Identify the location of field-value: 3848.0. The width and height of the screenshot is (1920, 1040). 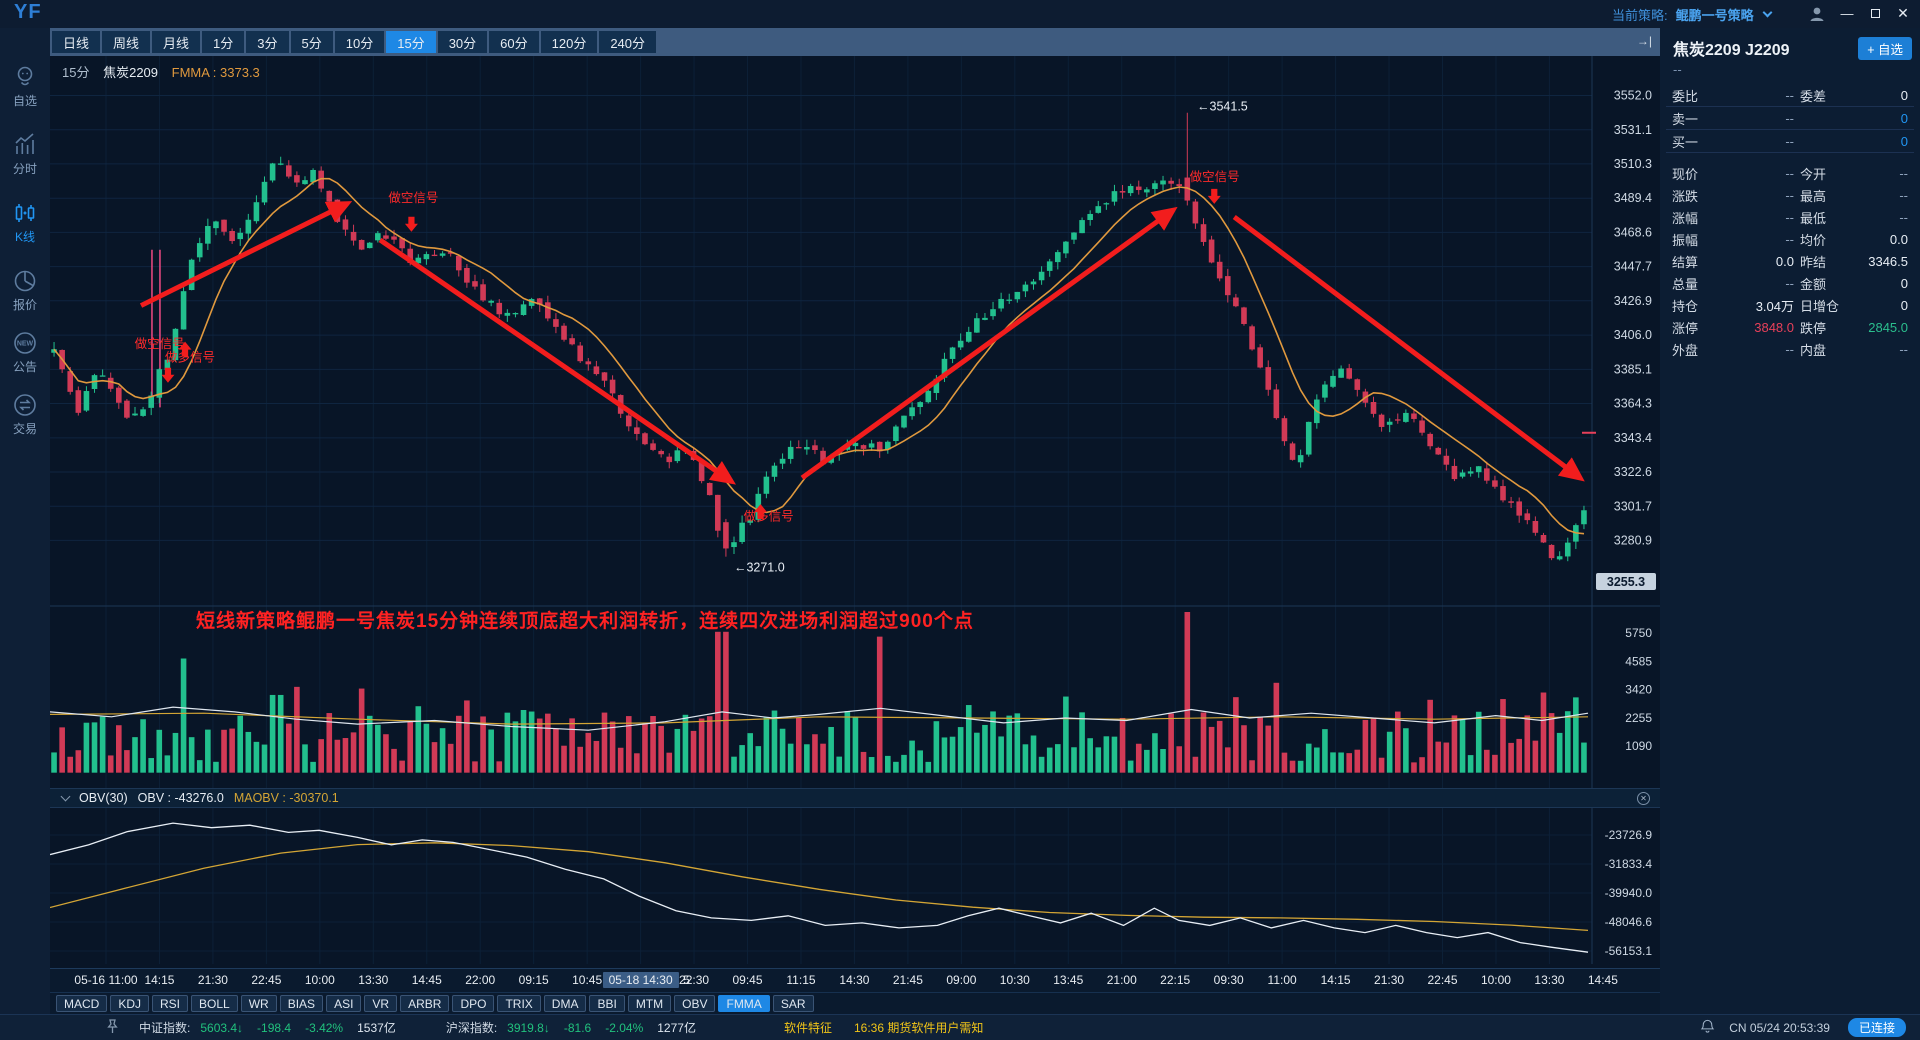
(1774, 327).